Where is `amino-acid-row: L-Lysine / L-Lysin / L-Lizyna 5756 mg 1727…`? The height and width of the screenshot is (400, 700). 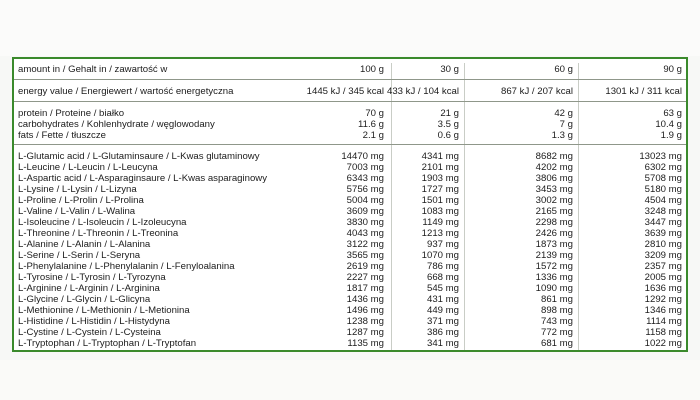
amino-acid-row: L-Lysine / L-Lysin / L-Lizyna 5756 mg 1727… is located at coordinates (350, 190).